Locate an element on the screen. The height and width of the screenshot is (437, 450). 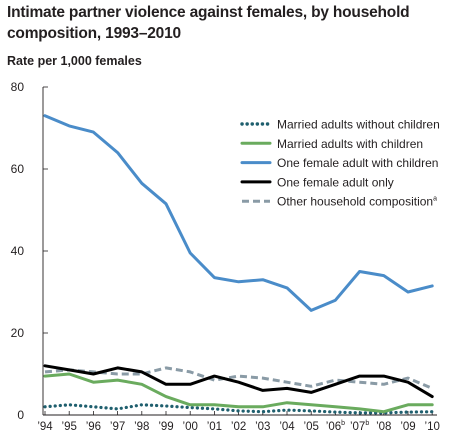
x-tick-label: ’97 is located at coordinates (117, 427).